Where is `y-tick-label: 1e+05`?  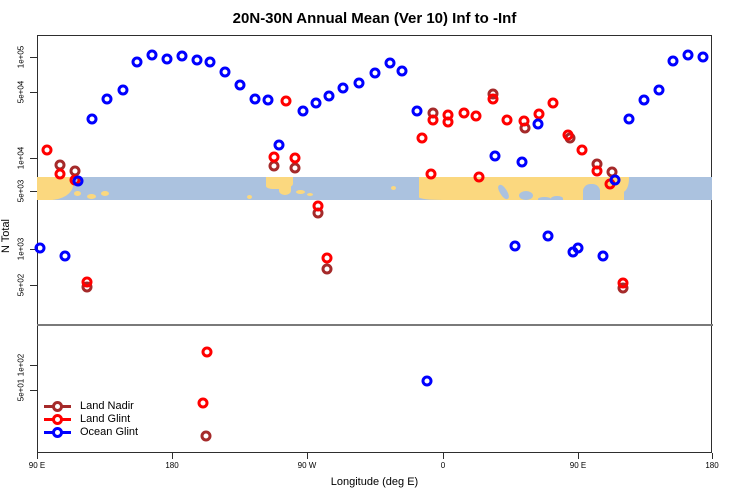
y-tick-label: 1e+05 is located at coordinates (21, 57).